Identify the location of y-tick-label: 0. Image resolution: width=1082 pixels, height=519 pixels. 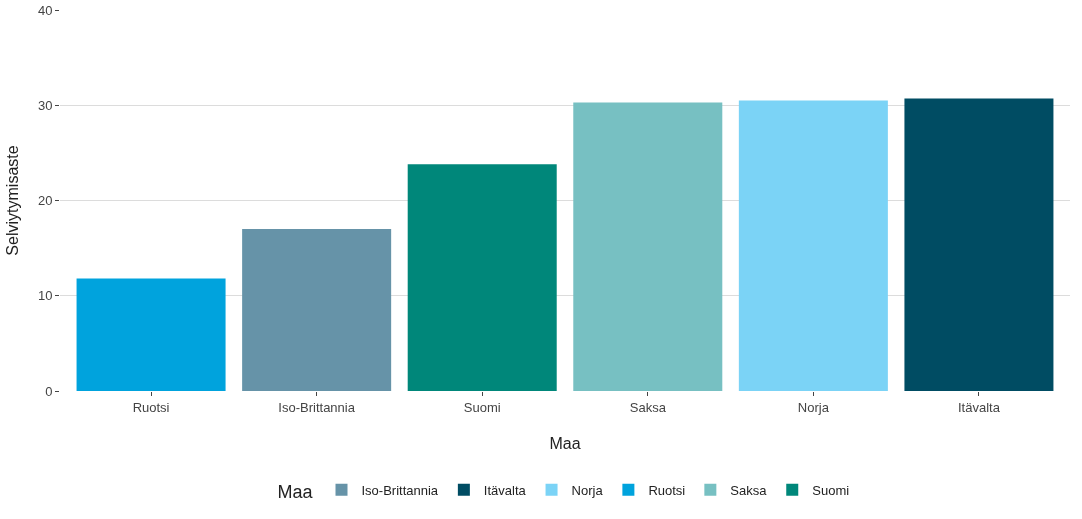
(49, 391).